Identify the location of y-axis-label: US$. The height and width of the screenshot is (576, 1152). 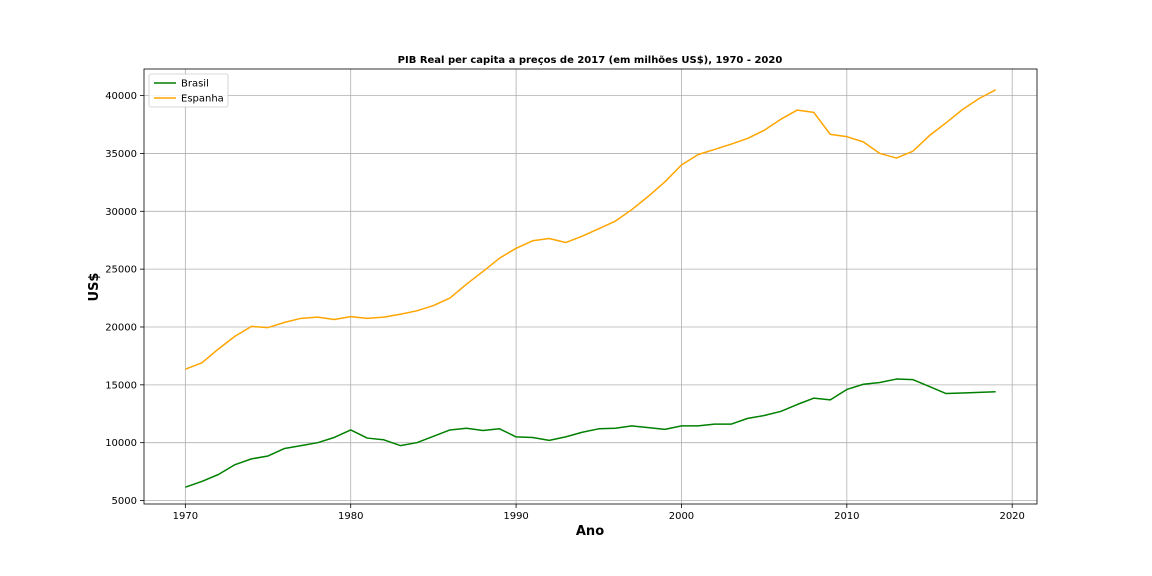
(94, 287).